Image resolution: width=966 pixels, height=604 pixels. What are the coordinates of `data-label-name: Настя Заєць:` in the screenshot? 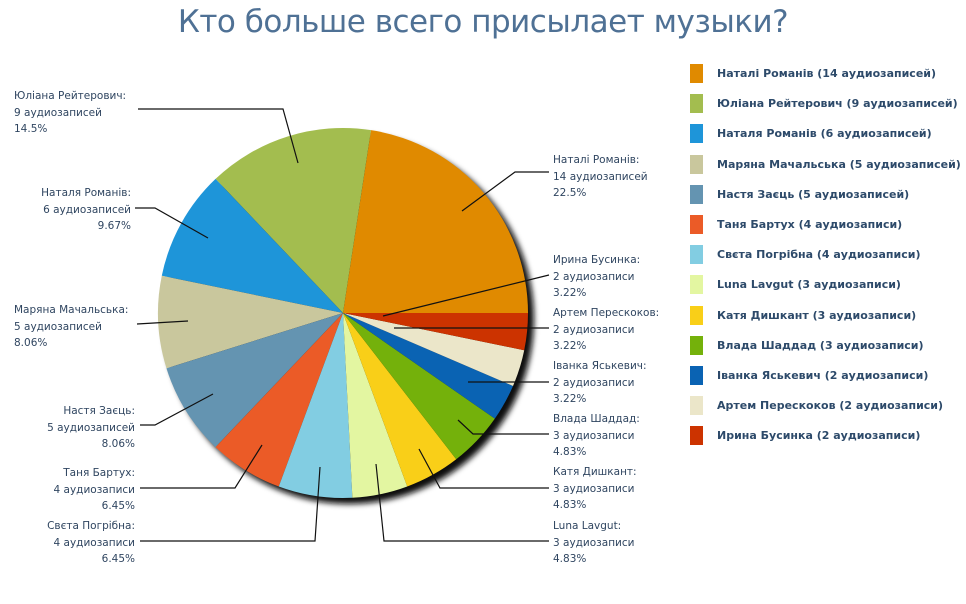 It's located at (99, 411).